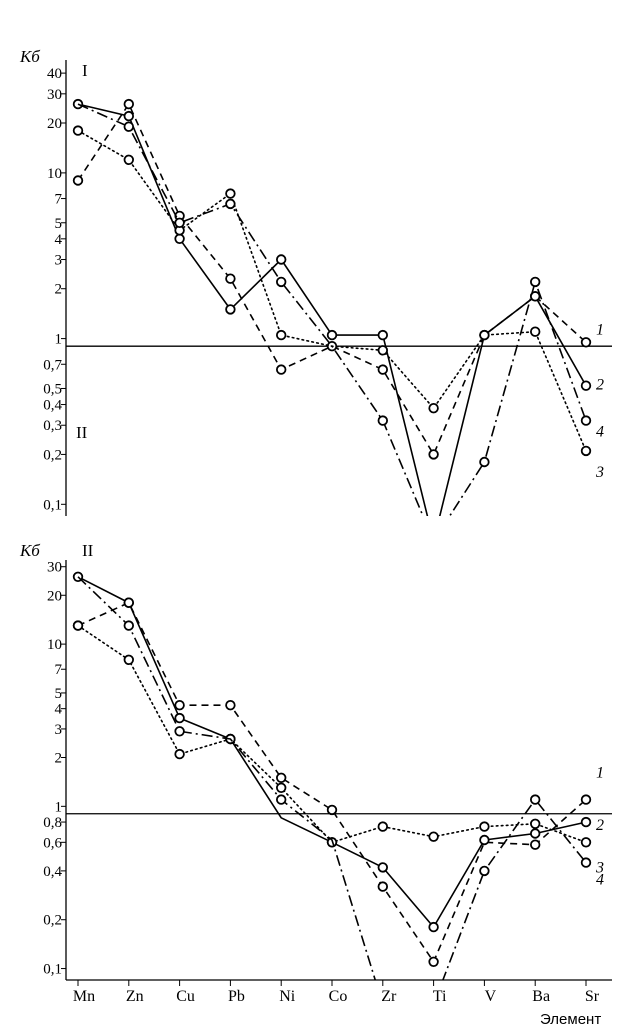 This screenshot has height=1034, width=631. What do you see at coordinates (52, 426) in the screenshot?
I see `y-tick-label: 0,3` at bounding box center [52, 426].